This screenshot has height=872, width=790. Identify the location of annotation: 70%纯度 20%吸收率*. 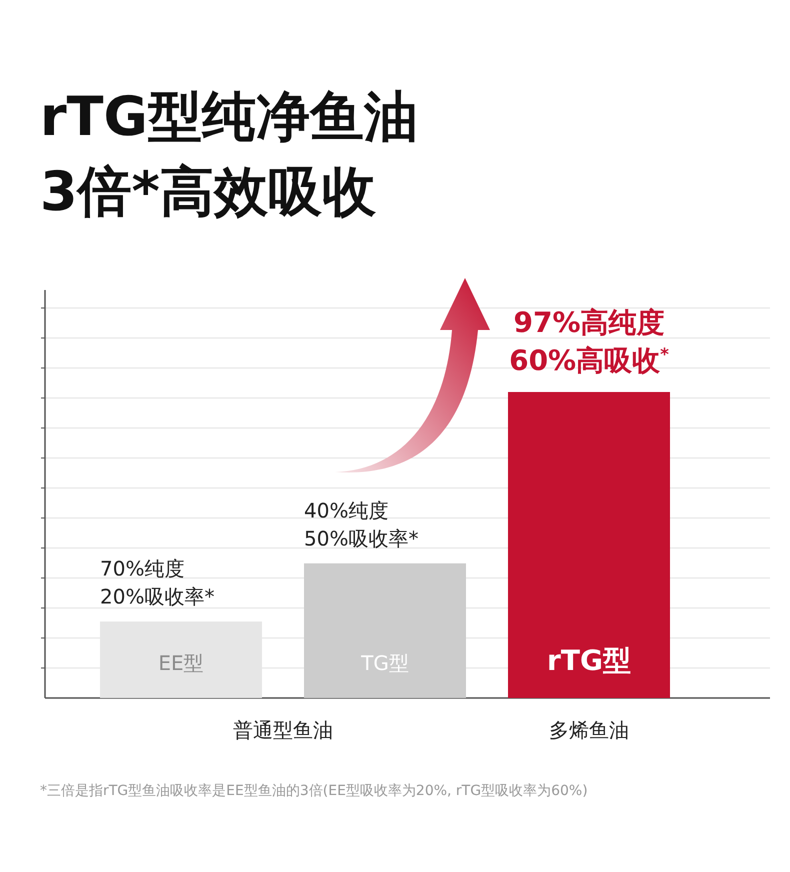
(157, 582).